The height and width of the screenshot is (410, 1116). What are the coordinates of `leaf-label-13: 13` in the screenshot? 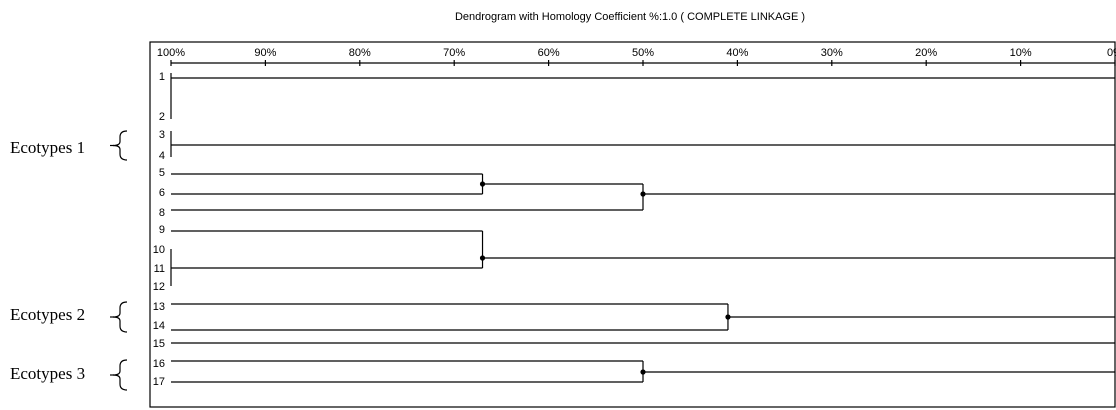 It's located at (159, 307).